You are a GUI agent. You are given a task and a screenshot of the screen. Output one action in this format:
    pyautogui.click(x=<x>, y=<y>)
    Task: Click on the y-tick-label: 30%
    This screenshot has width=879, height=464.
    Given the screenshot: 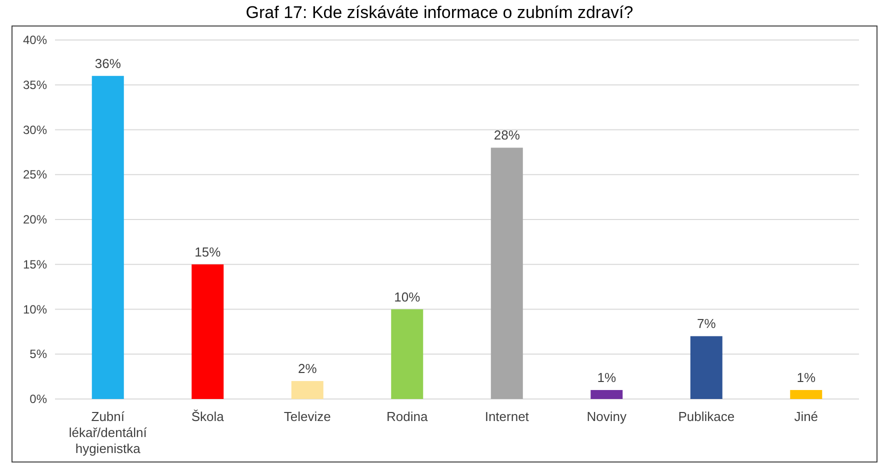 What is the action you would take?
    pyautogui.click(x=35, y=129)
    